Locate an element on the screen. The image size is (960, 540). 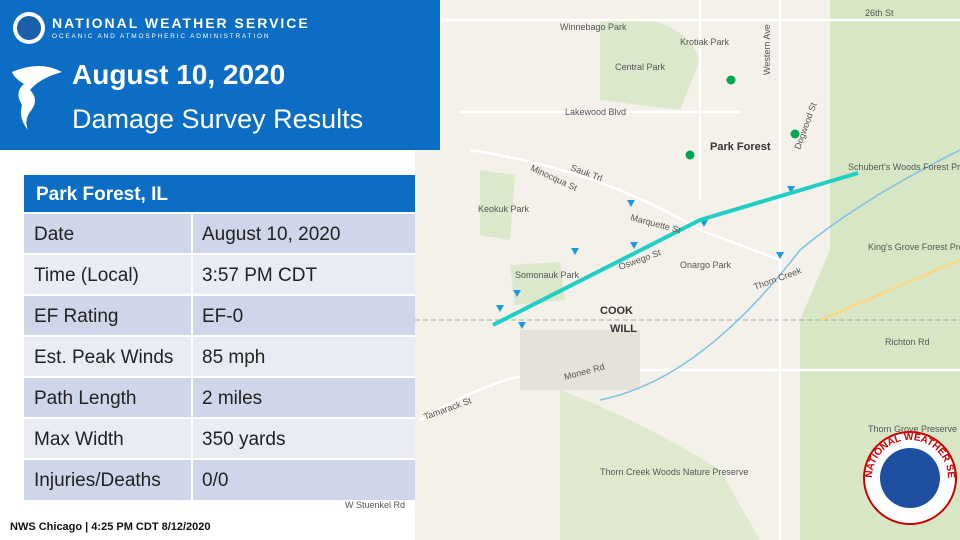
subdivision is located at coordinates (580, 360).